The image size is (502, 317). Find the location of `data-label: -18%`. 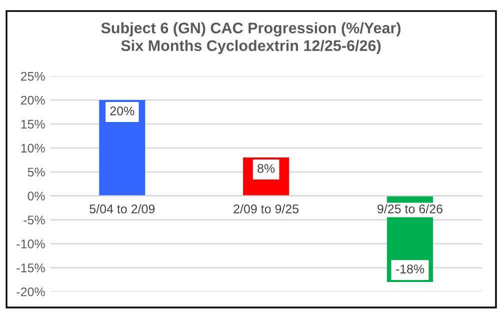

data-label: -18% is located at coordinates (410, 269).